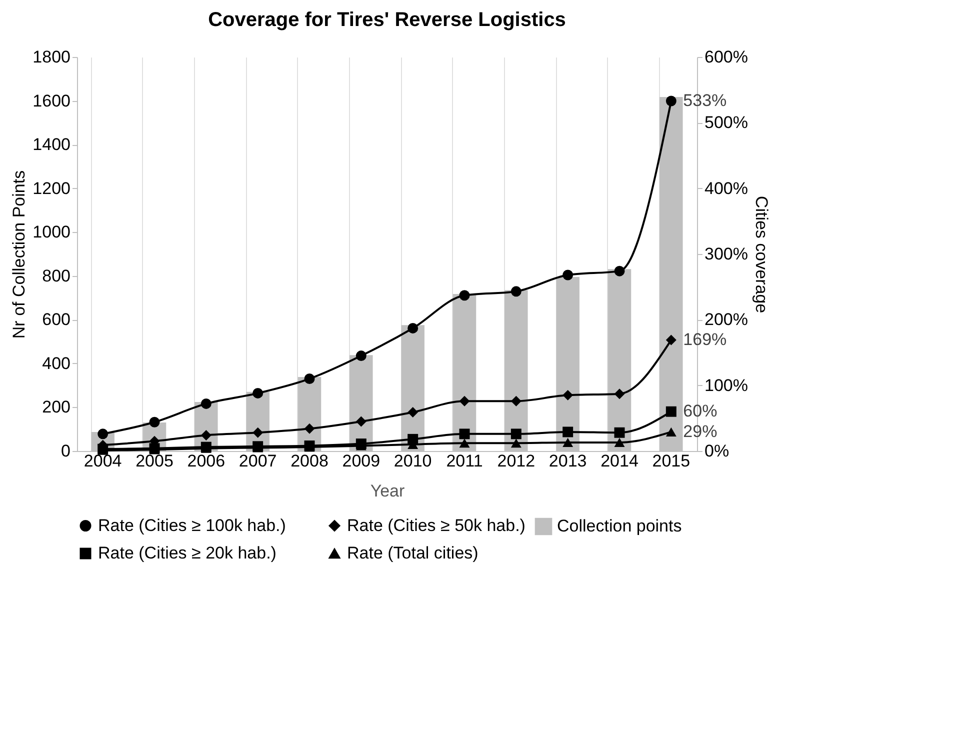 This screenshot has width=961, height=753. I want to click on x-tick-label: 2006, so click(206, 461).